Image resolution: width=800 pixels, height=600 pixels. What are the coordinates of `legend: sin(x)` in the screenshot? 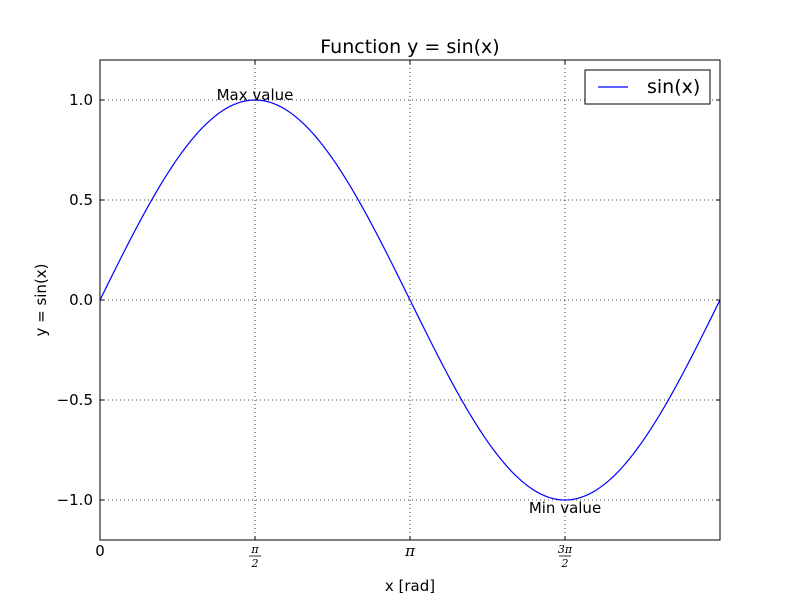 It's located at (647, 87).